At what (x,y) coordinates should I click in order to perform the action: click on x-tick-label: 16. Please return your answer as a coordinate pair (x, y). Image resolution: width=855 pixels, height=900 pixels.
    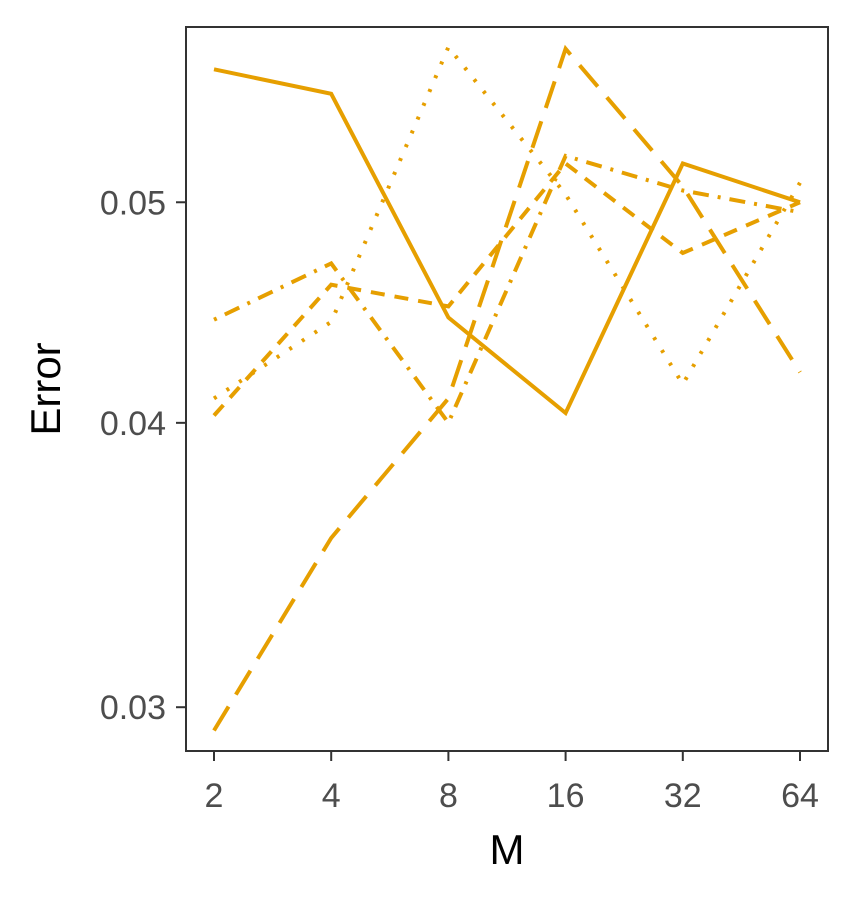
    Looking at the image, I should click on (566, 796).